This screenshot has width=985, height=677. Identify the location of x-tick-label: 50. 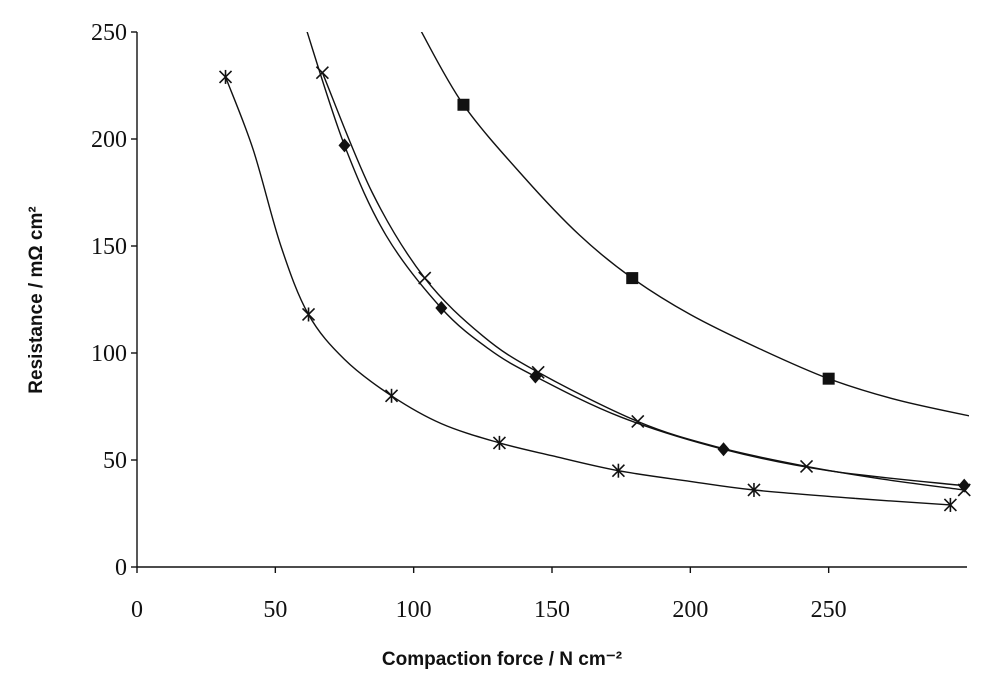
(275, 610).